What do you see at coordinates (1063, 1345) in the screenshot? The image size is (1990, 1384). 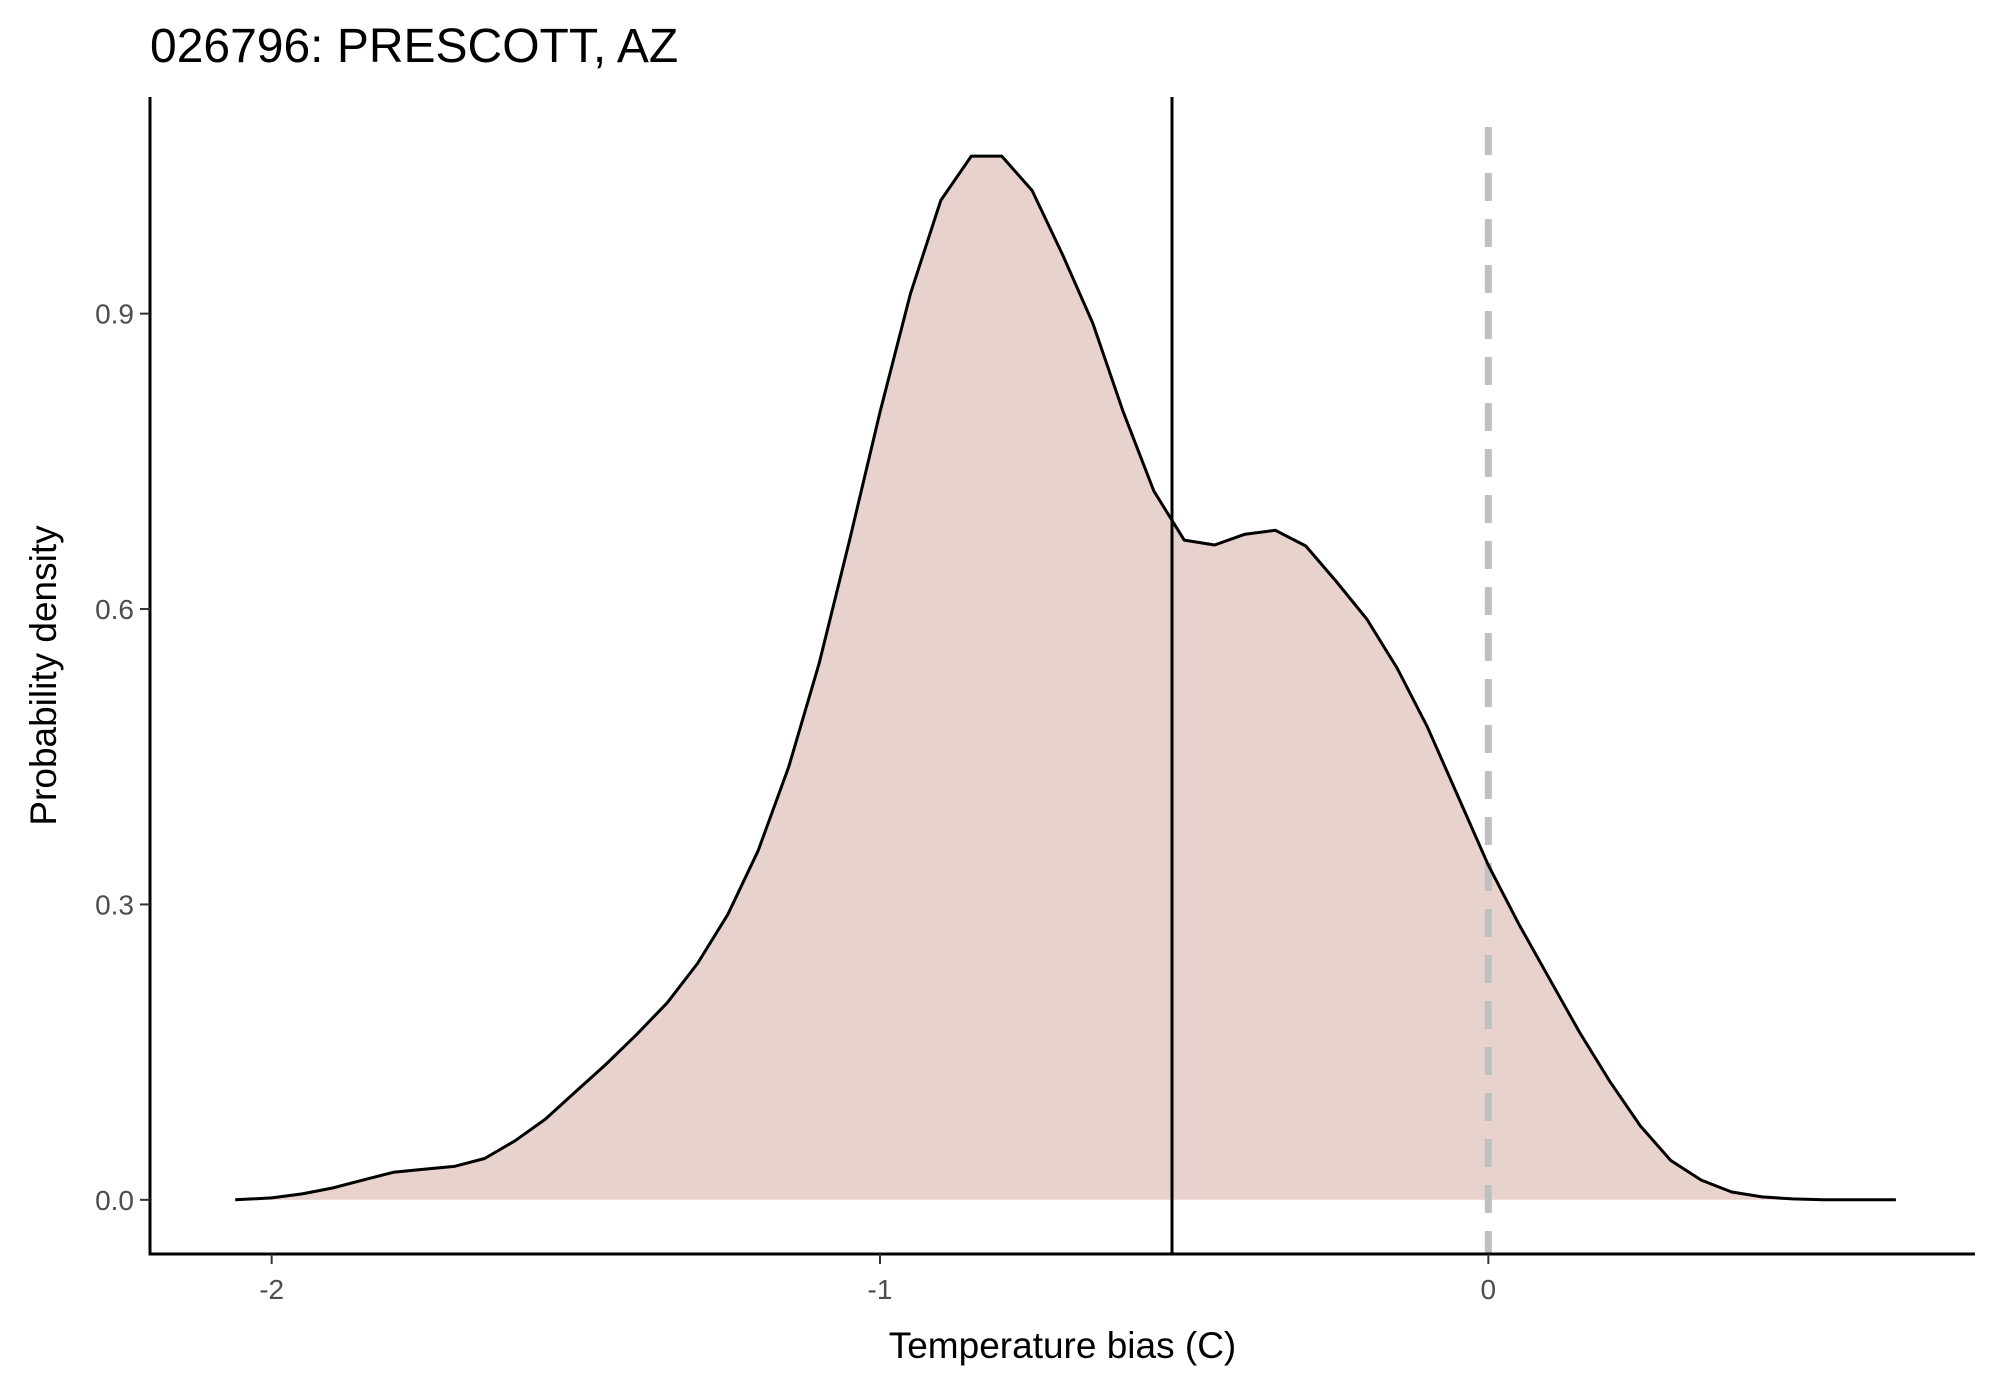 I see `x-axis-title: Temperature bias (C)` at bounding box center [1063, 1345].